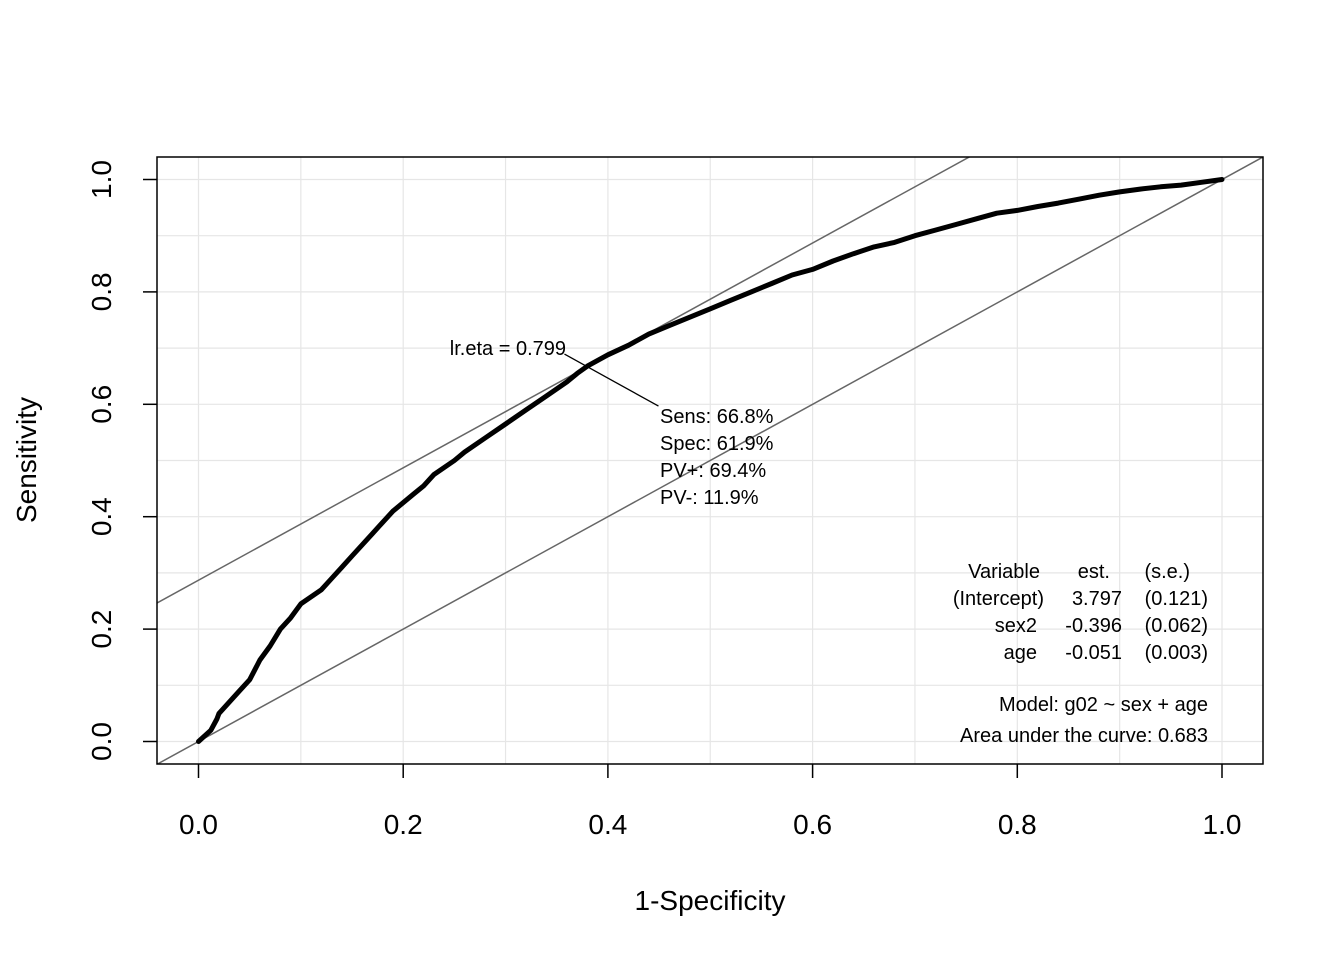 Image resolution: width=1344 pixels, height=960 pixels. I want to click on y-tick-label: 0.0, so click(101, 741).